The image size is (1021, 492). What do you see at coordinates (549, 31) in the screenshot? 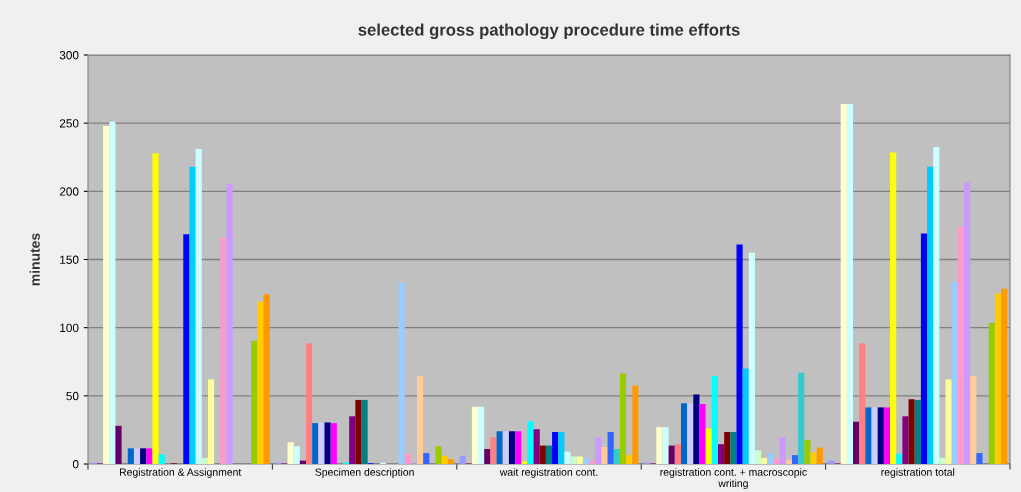
I see `chart-title: selected gross pathology procedure time efforts` at bounding box center [549, 31].